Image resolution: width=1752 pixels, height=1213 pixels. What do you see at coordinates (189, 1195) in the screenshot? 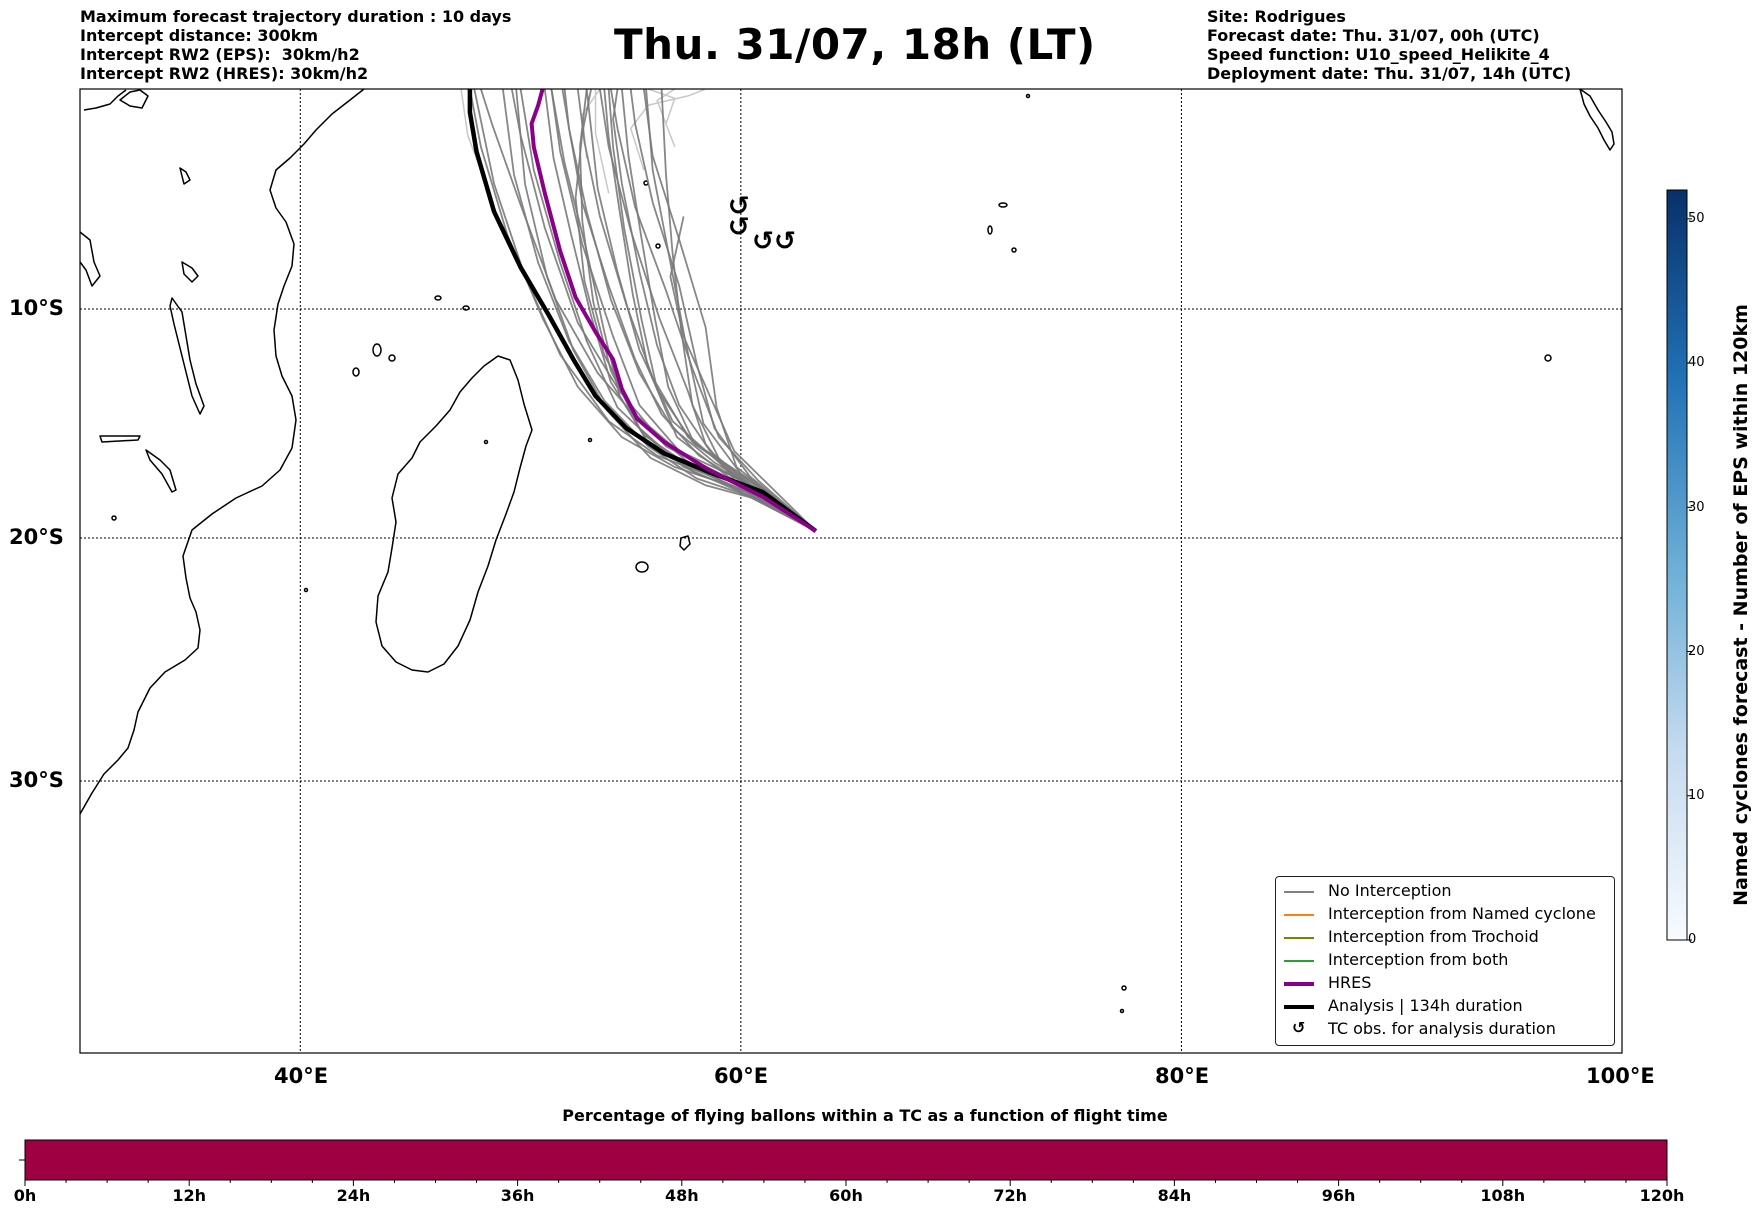
I see `time-tick-12h: 12h` at bounding box center [189, 1195].